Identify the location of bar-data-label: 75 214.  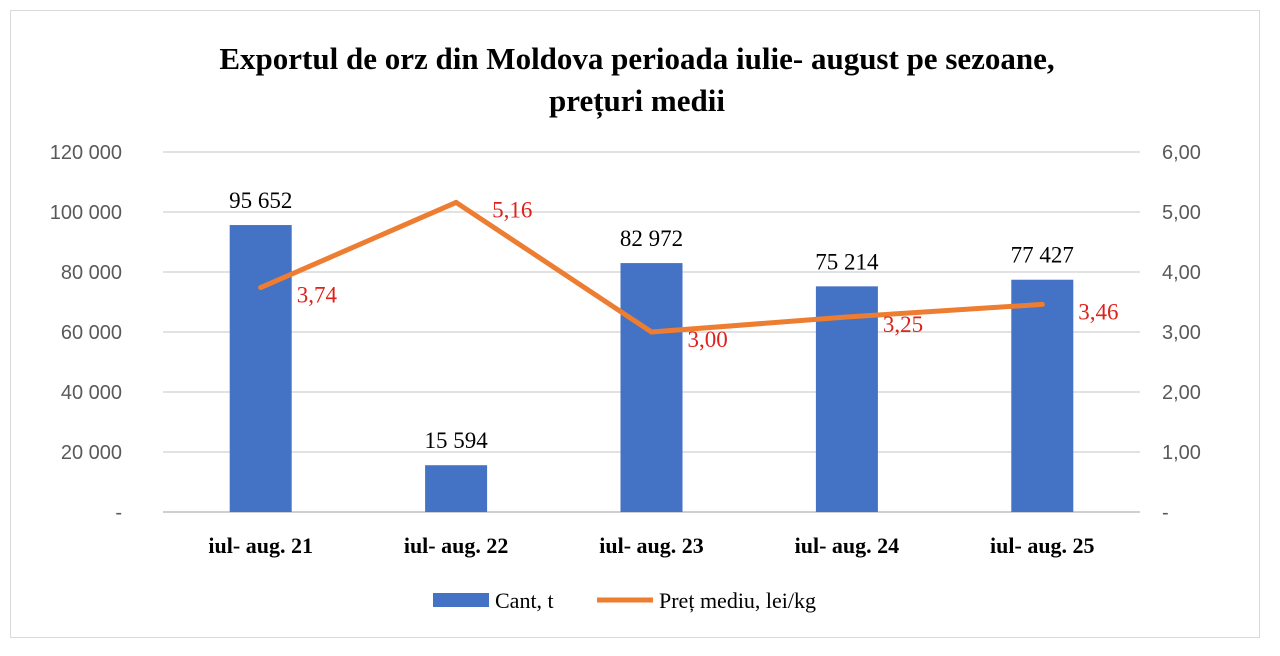
(847, 261).